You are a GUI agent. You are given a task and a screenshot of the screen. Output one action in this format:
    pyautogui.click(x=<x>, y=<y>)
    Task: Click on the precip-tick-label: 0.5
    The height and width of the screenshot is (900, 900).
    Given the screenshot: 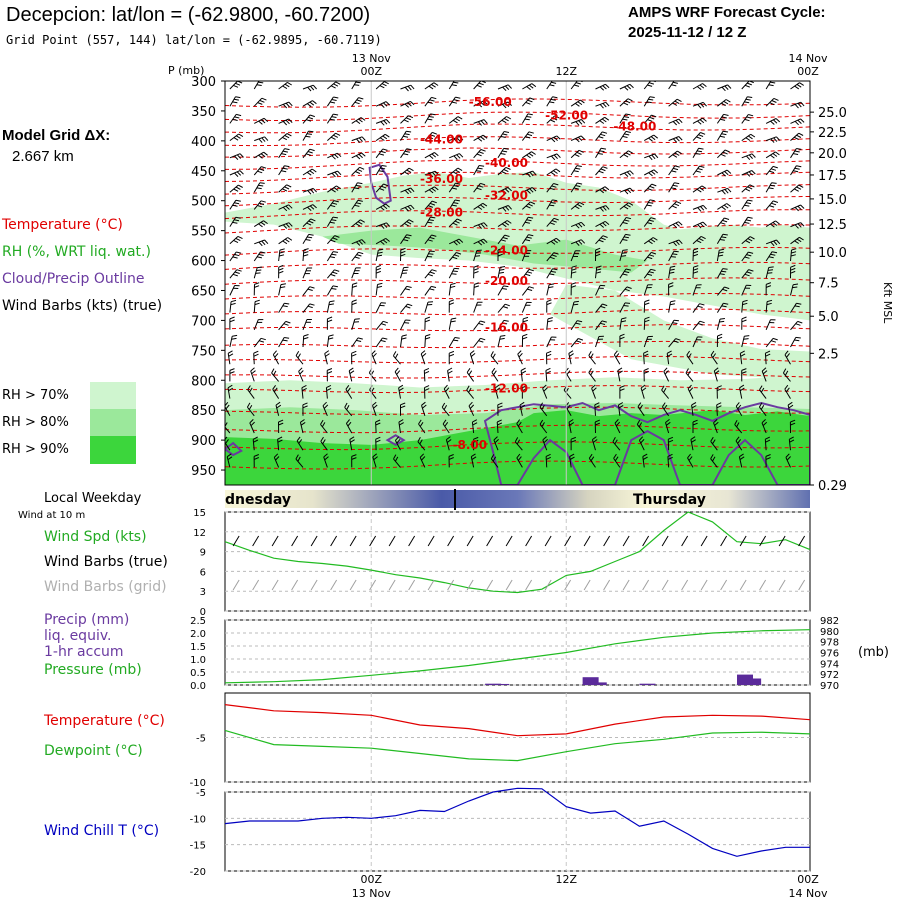 What is the action you would take?
    pyautogui.click(x=198, y=673)
    